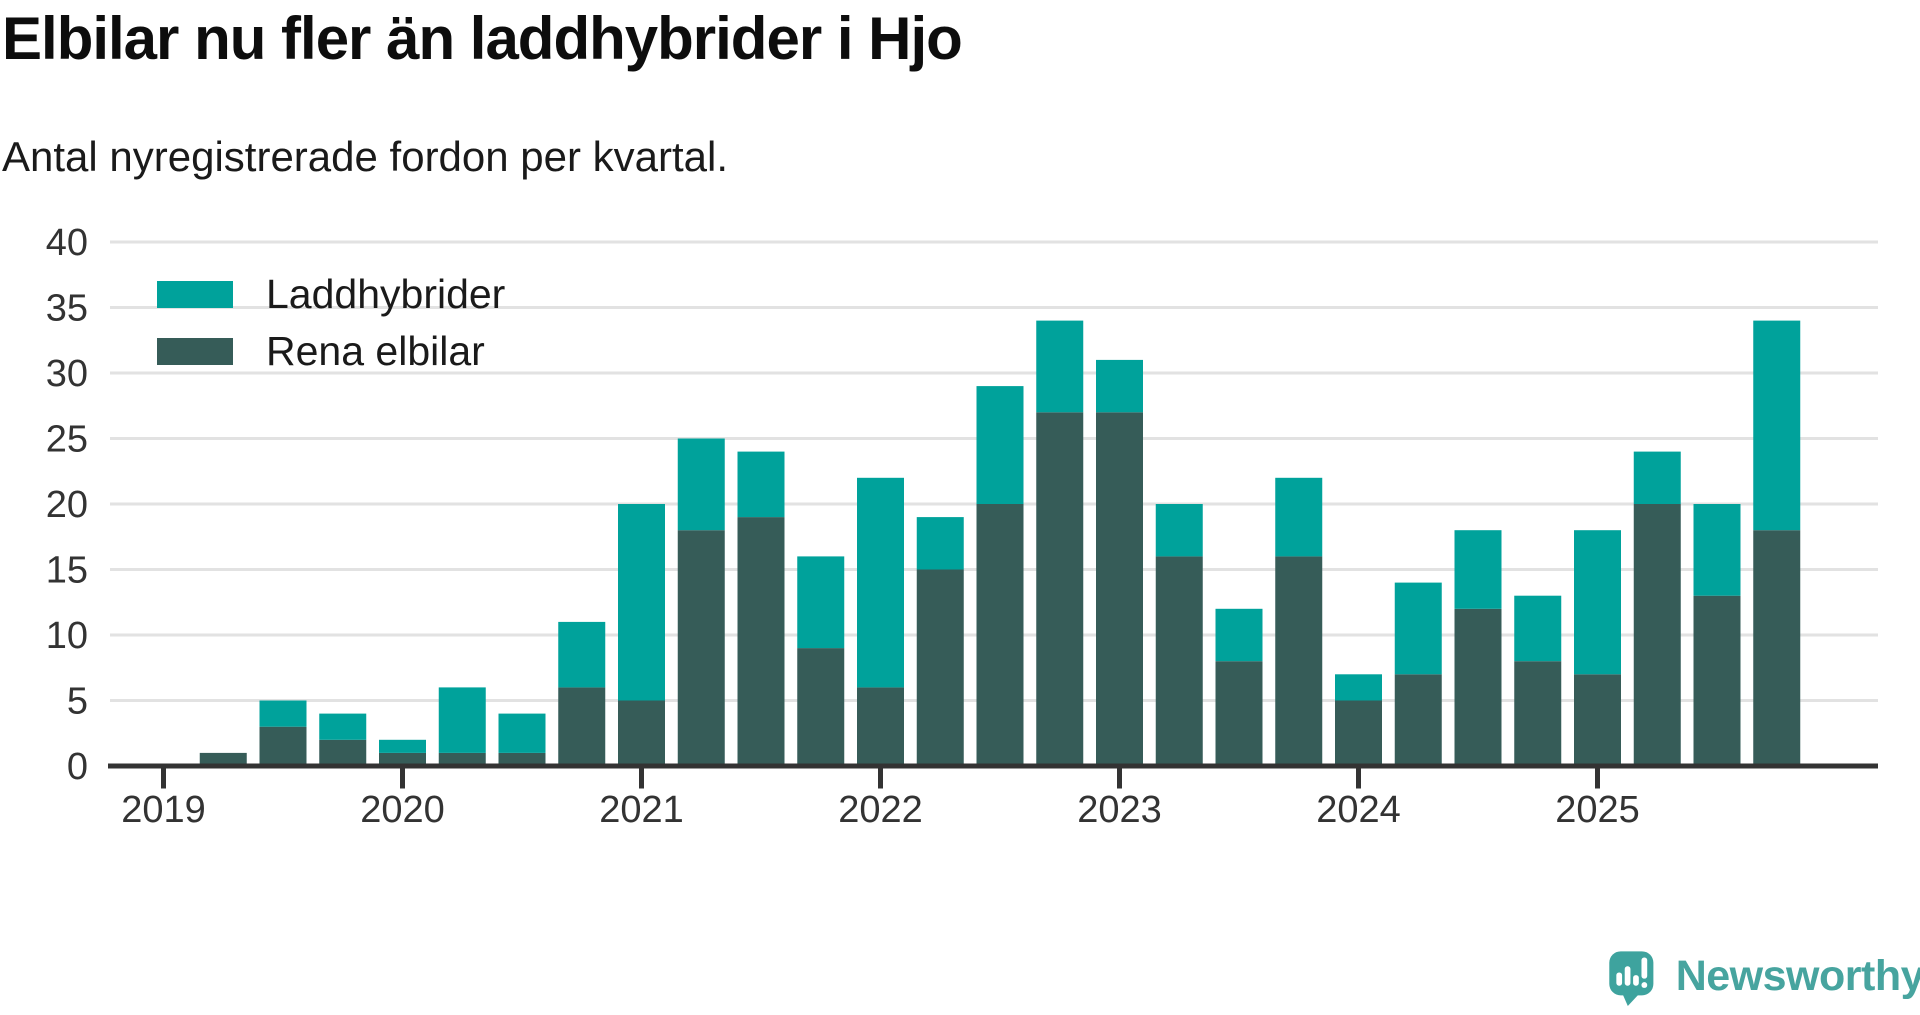 The width and height of the screenshot is (1920, 1015). Describe the element at coordinates (761, 484) in the screenshot. I see `bar-segment-laddhybrider-2021-Q3` at that location.